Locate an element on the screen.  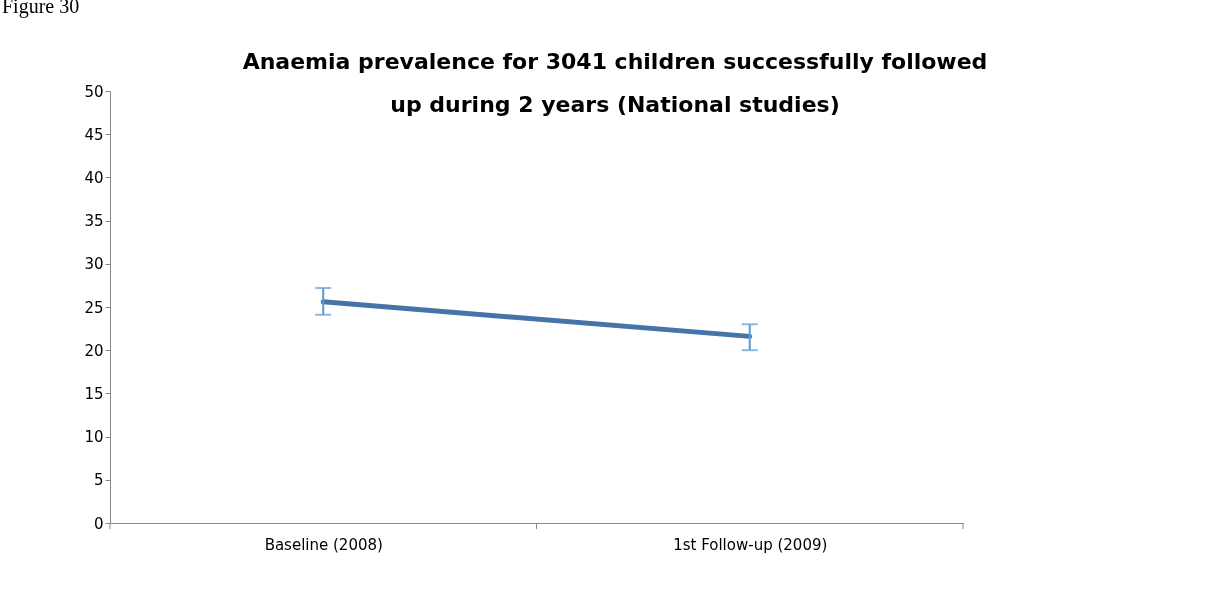
y-tick-label: 45 is located at coordinates (94, 134).